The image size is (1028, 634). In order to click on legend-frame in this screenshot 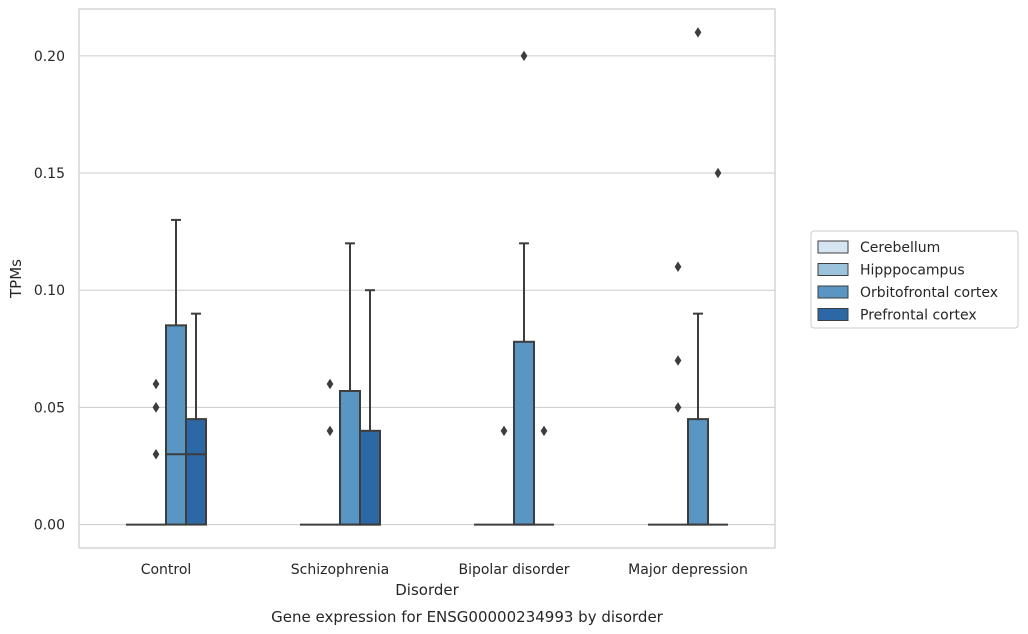, I will do `click(914, 279)`.